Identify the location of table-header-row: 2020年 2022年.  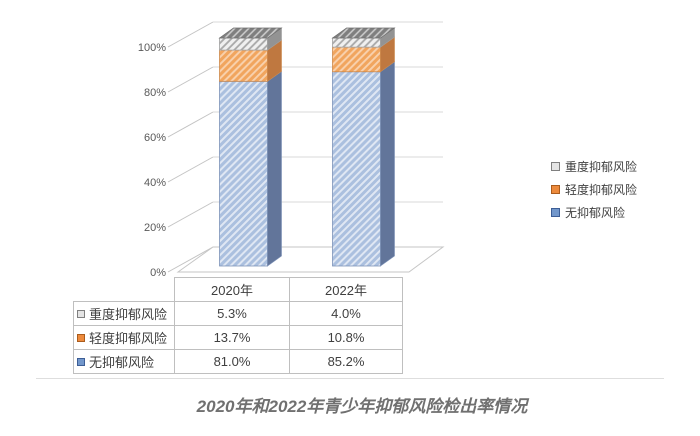
(238, 289).